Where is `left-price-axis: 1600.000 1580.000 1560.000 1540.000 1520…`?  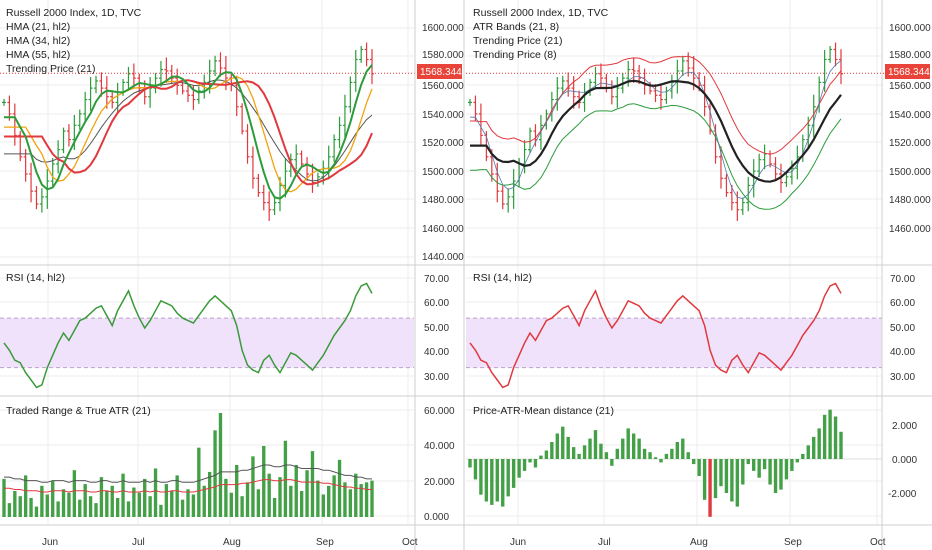
left-price-axis: 1600.000 1580.000 1560.000 1540.000 1520… is located at coordinates (443, 143).